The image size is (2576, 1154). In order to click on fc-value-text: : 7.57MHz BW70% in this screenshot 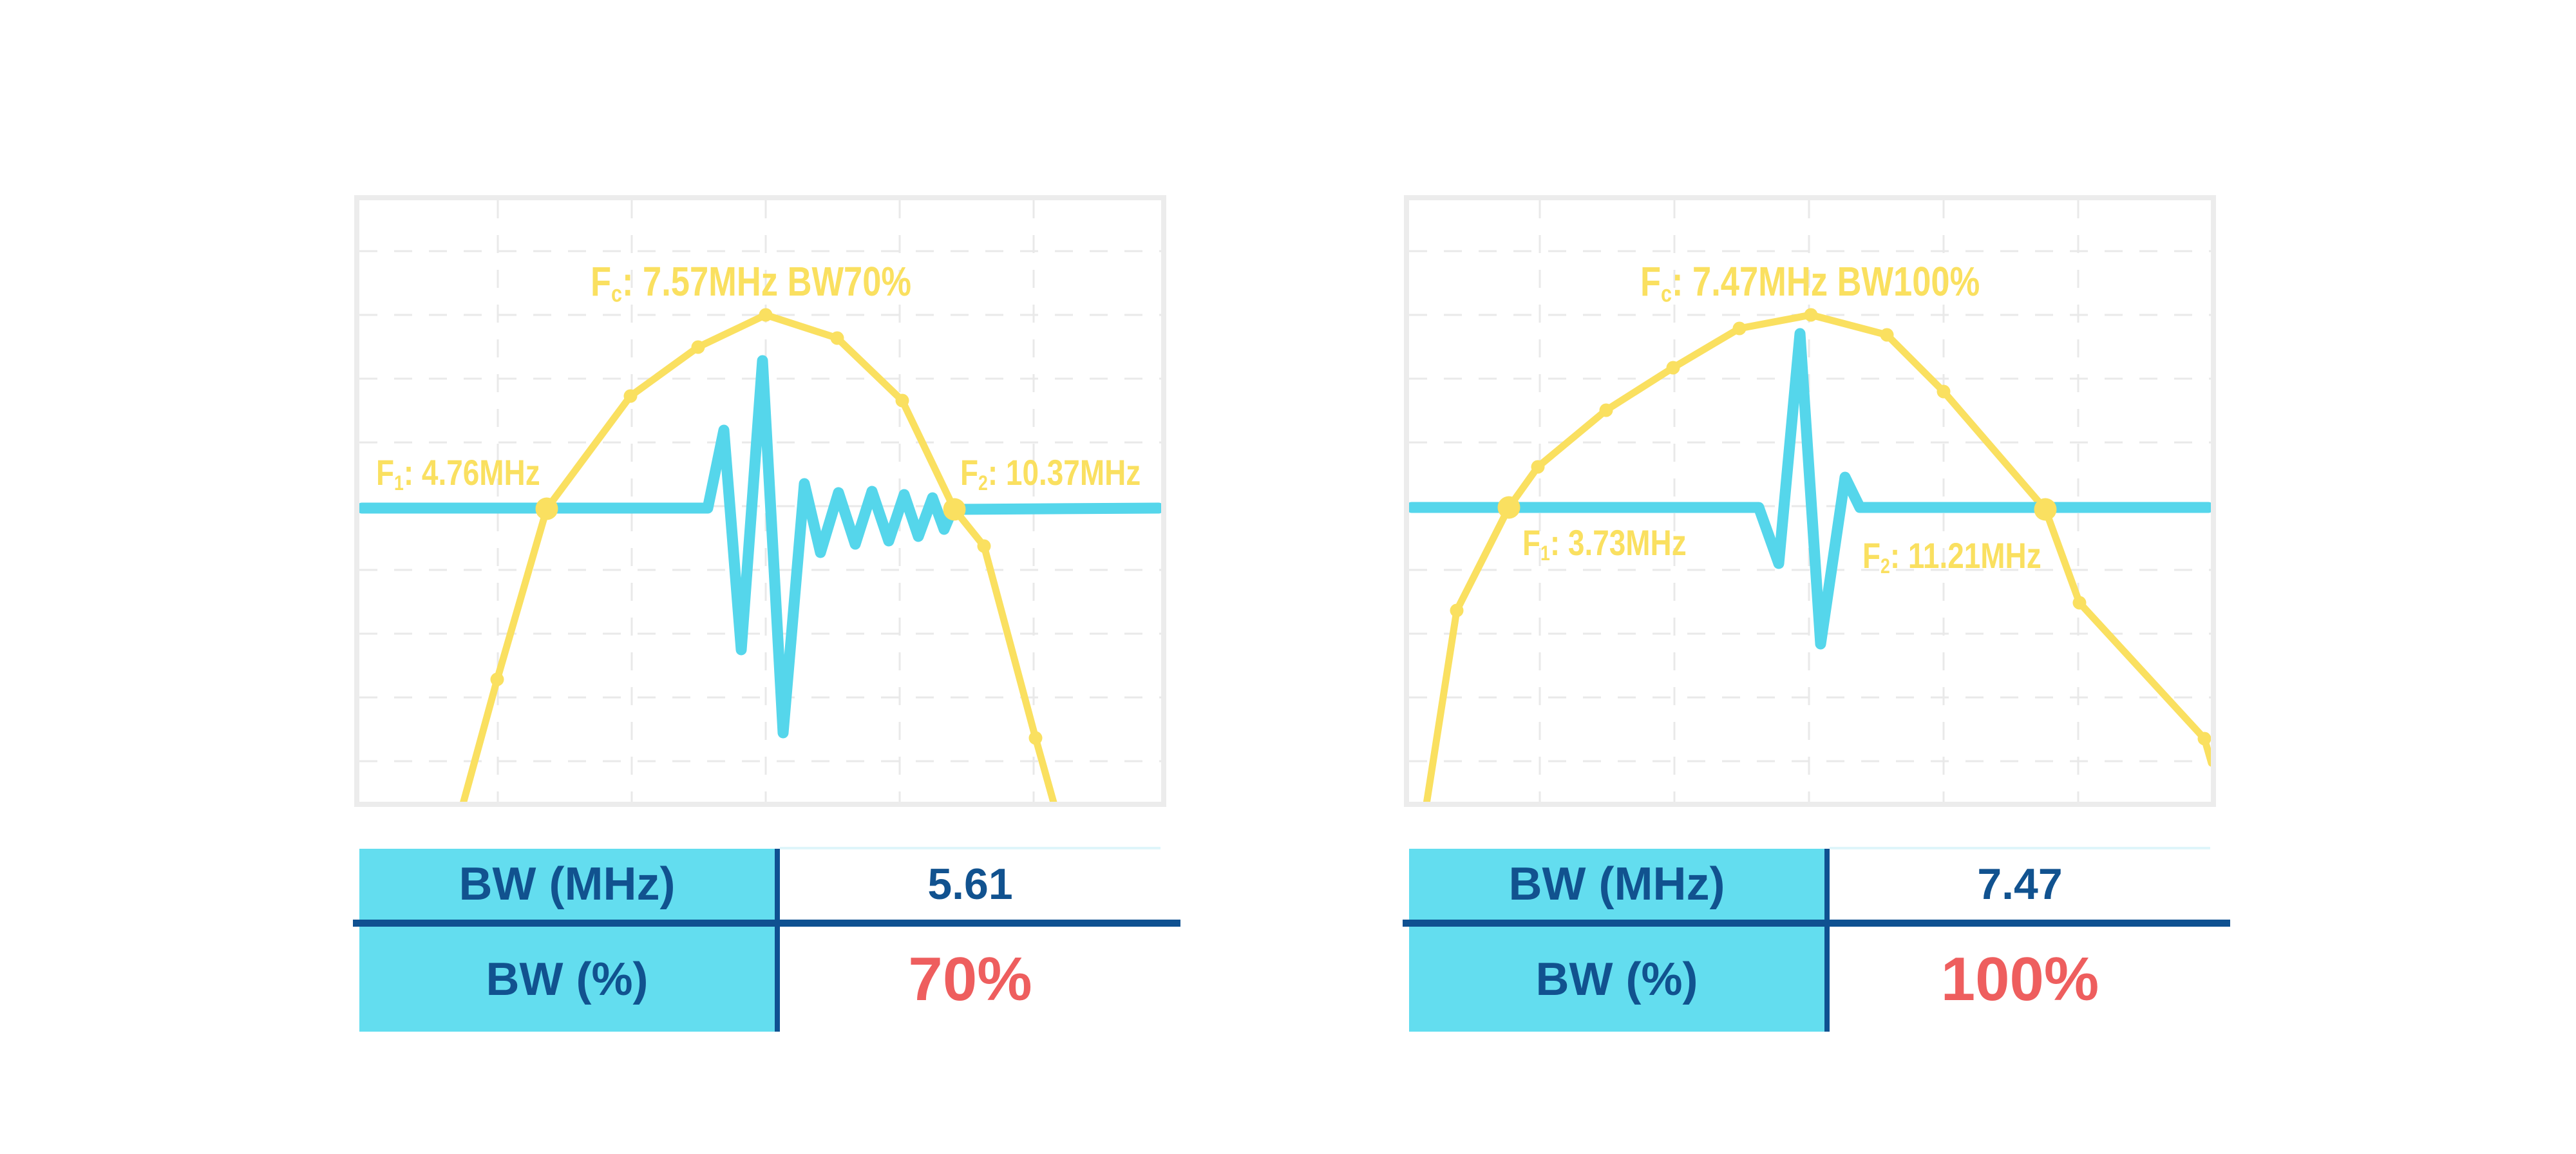, I will do `click(766, 281)`.